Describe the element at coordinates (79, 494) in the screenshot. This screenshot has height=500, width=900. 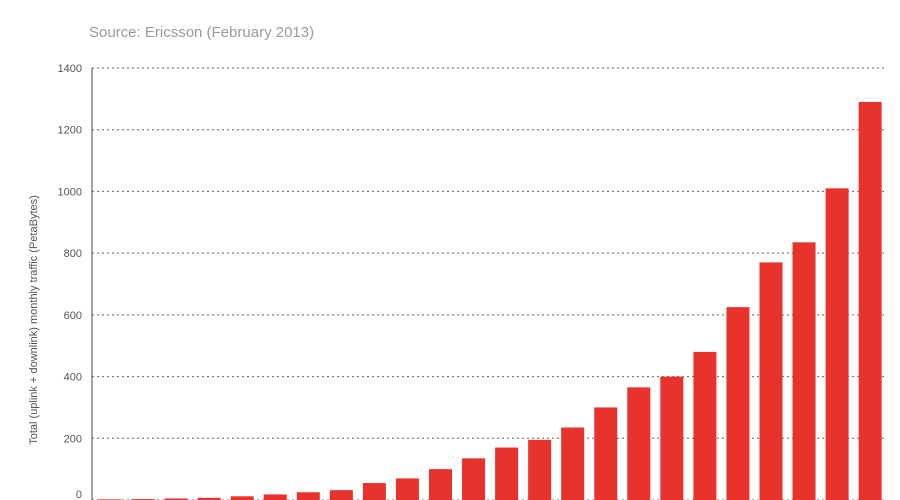
I see `y-tick-label: 0` at that location.